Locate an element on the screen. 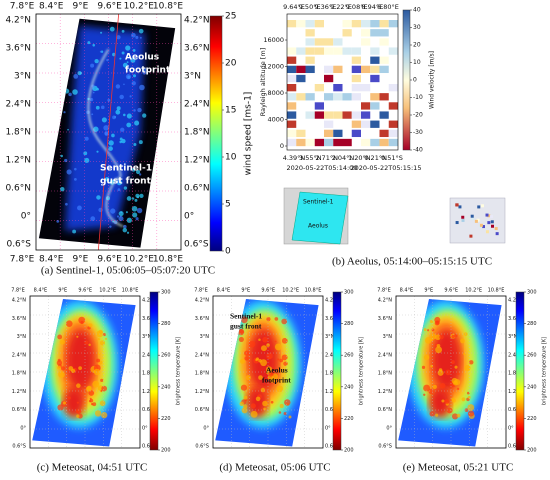 The height and width of the screenshot is (480, 550). y-title: Rayleigh altitude [m] is located at coordinates (263, 82).